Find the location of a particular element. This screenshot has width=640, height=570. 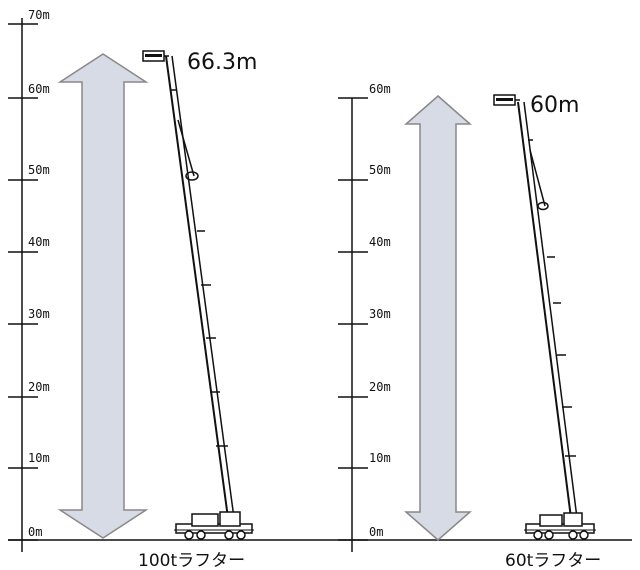

right-scale-label-20: 20m is located at coordinates (380, 387).